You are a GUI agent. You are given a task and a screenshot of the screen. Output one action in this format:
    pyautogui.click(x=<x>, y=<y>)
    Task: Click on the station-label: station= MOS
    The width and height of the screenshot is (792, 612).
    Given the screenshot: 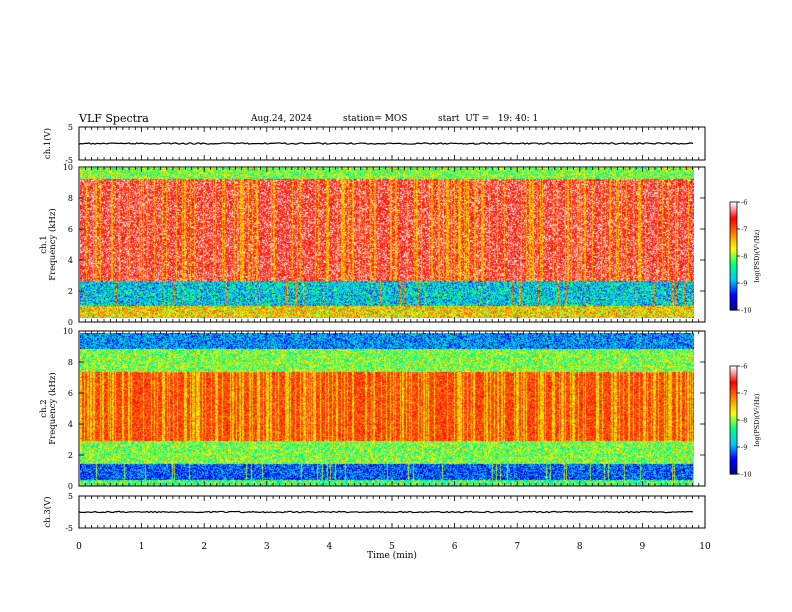 What is the action you would take?
    pyautogui.click(x=375, y=119)
    